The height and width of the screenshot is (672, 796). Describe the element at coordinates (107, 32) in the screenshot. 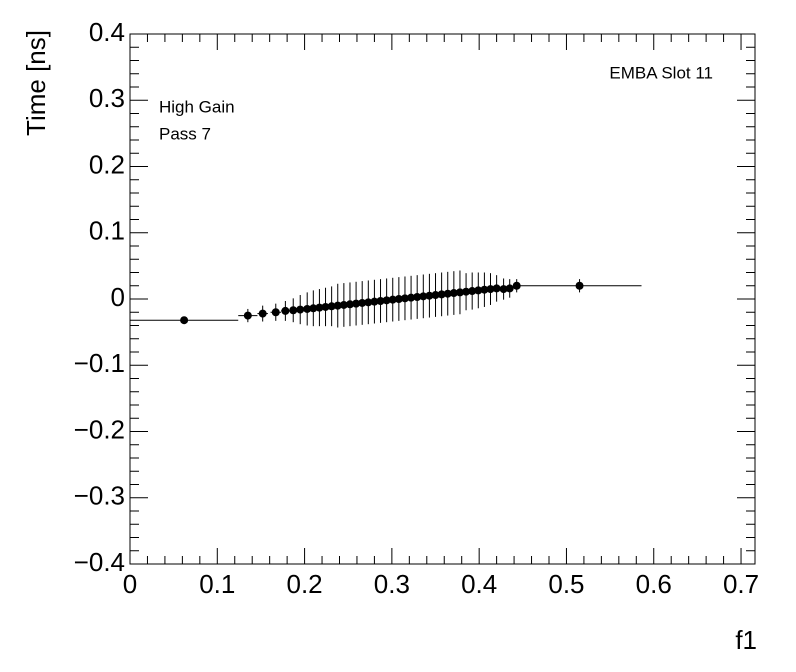

I see `y-tick-label: 0.4` at that location.